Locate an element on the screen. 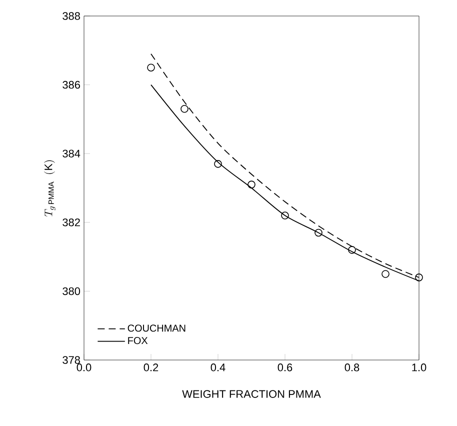 This screenshot has width=457, height=426. x-axis-title: WEIGHT FRACTION PMMA is located at coordinates (251, 394).